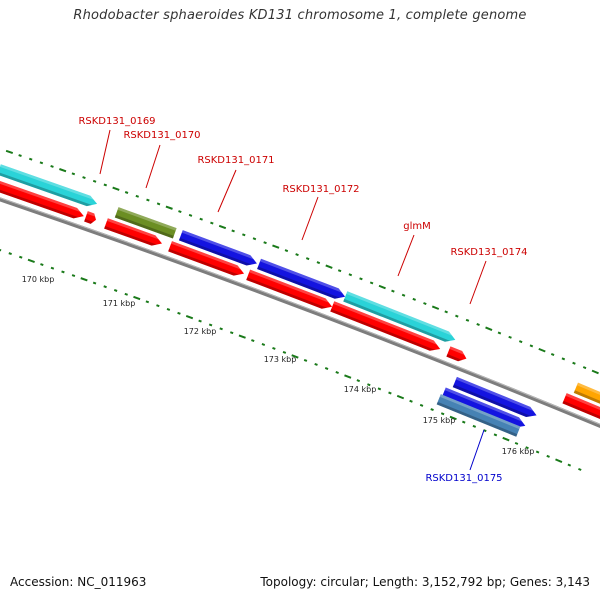 The image size is (600, 600). What do you see at coordinates (38, 279) in the screenshot?
I see `scale-label: 170 kbp` at bounding box center [38, 279].